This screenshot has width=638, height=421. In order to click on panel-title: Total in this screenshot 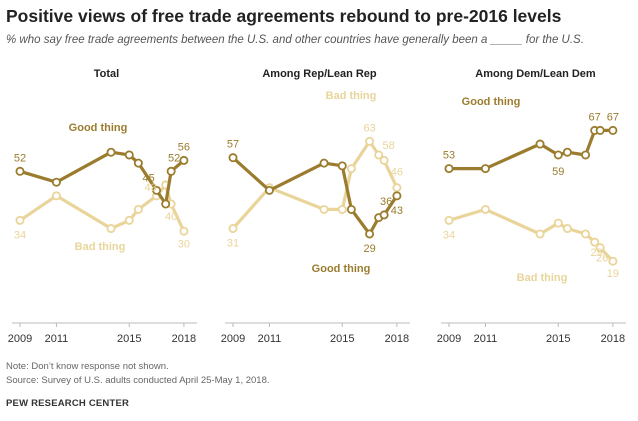, I will do `click(106, 74)`.